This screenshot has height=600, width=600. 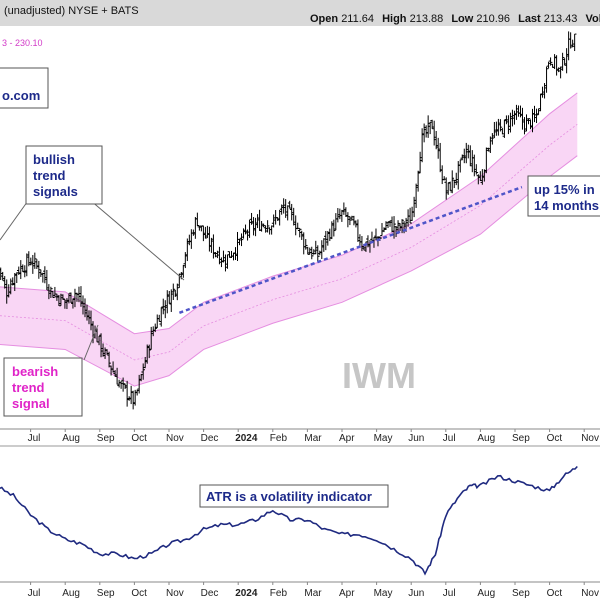 What do you see at coordinates (427, 19) in the screenshot?
I see `high-value: 213.88` at bounding box center [427, 19].